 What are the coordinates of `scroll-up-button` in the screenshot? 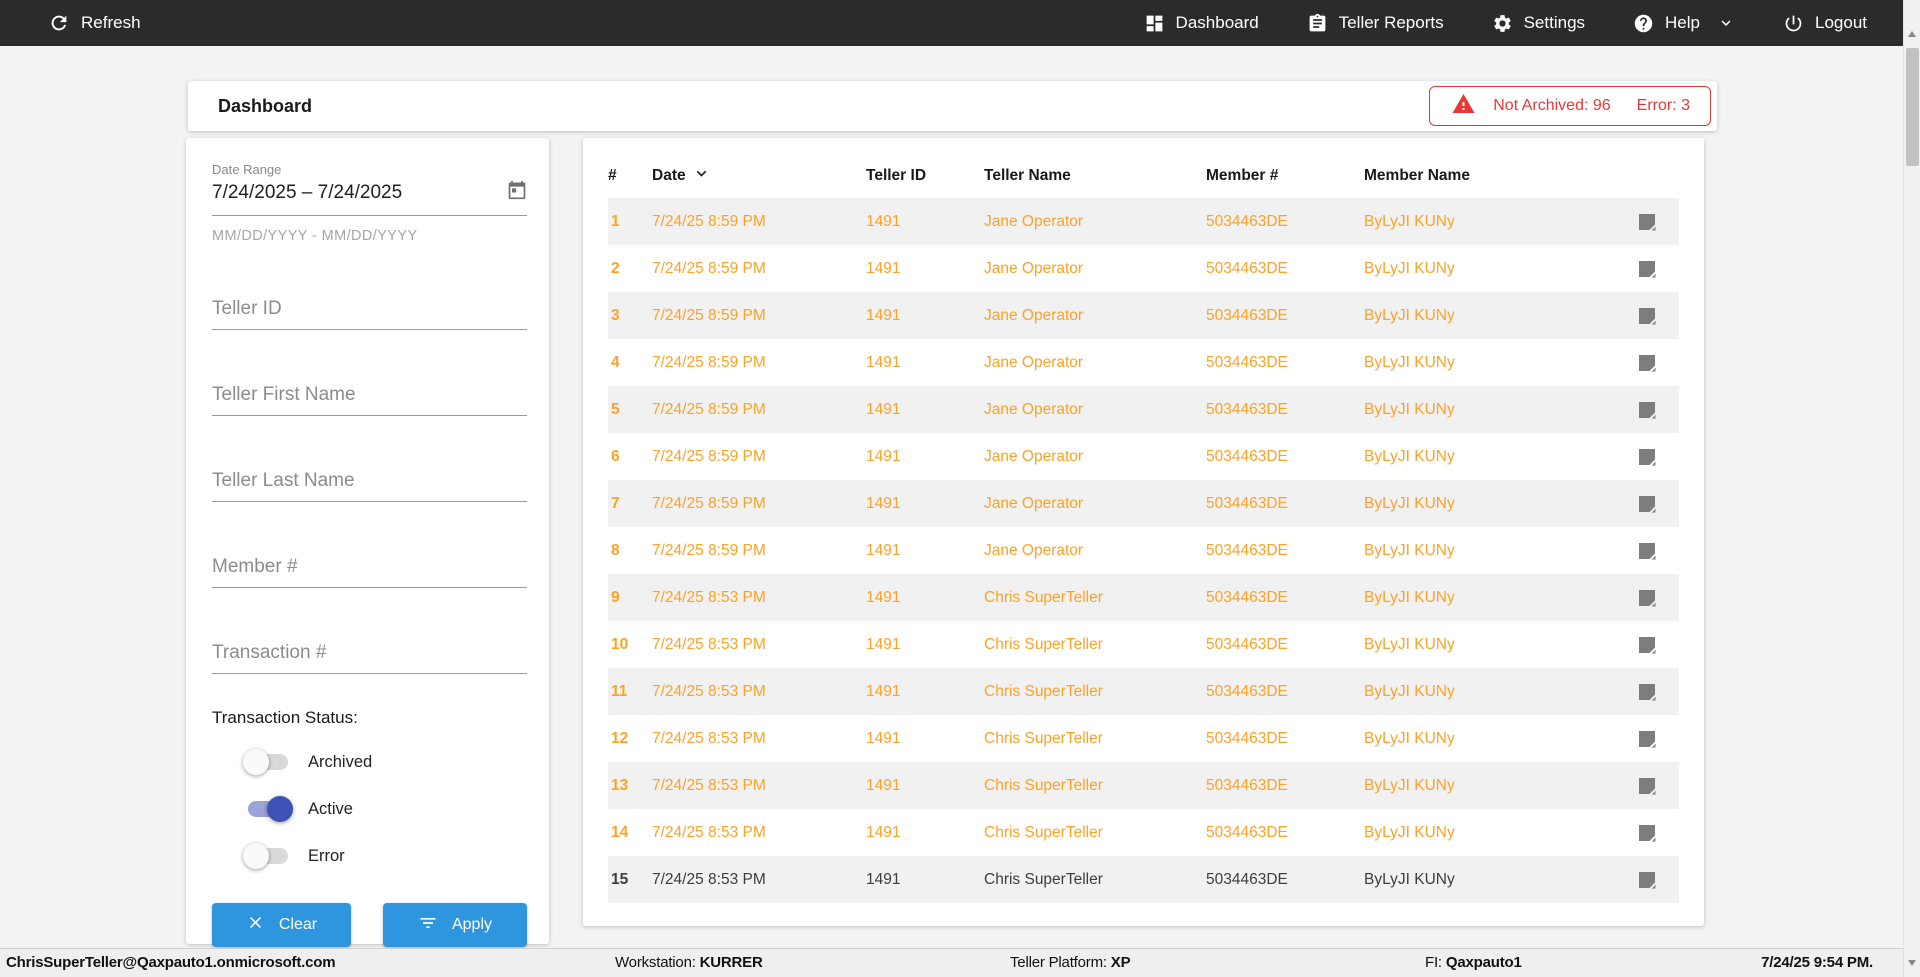 It's located at (1912, 34).